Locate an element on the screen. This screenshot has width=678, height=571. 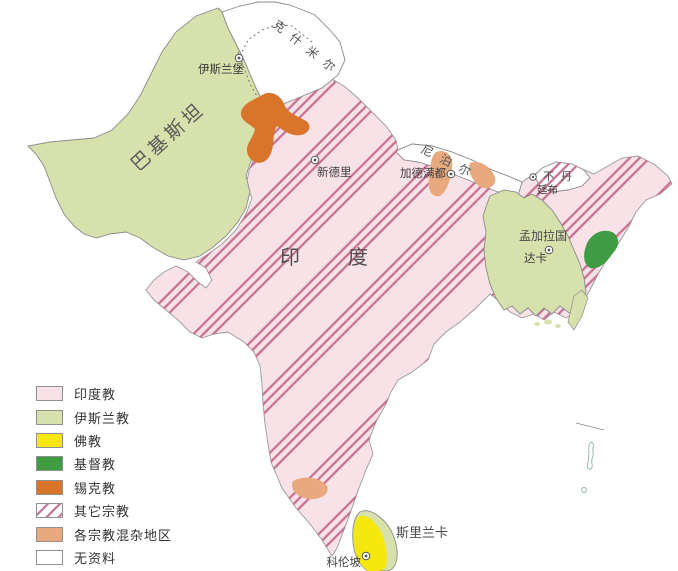
legend-swatch-christianity is located at coordinates (49, 464).